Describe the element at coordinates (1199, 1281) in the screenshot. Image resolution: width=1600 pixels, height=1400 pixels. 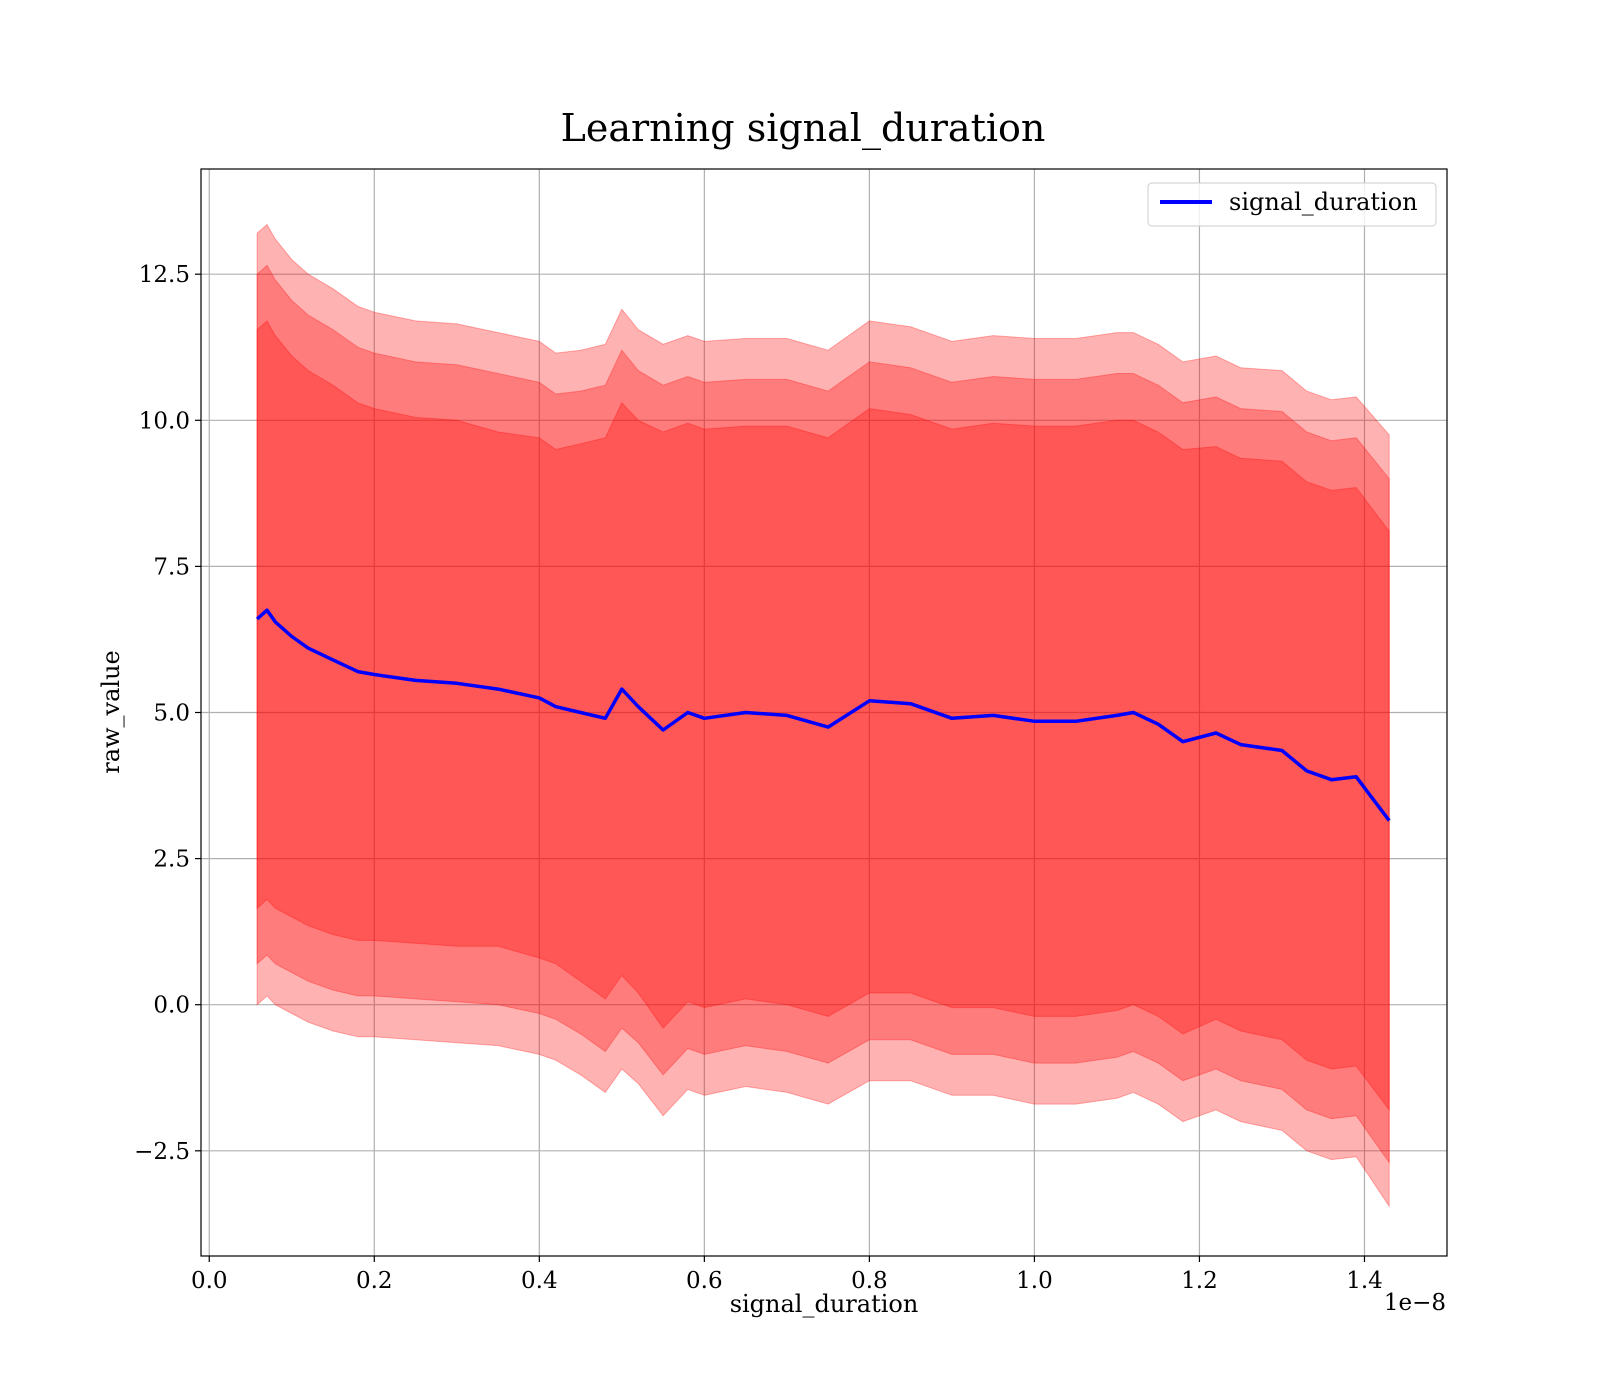
I see `x-tick-label: 1.2` at that location.